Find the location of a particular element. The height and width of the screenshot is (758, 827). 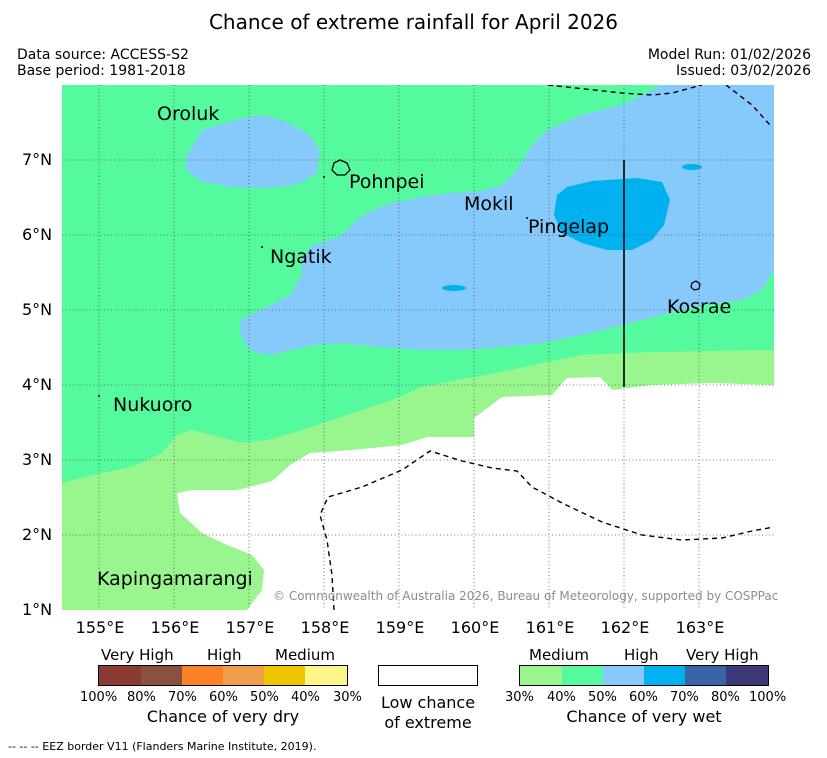

dry-tick: 80% is located at coordinates (141, 697).